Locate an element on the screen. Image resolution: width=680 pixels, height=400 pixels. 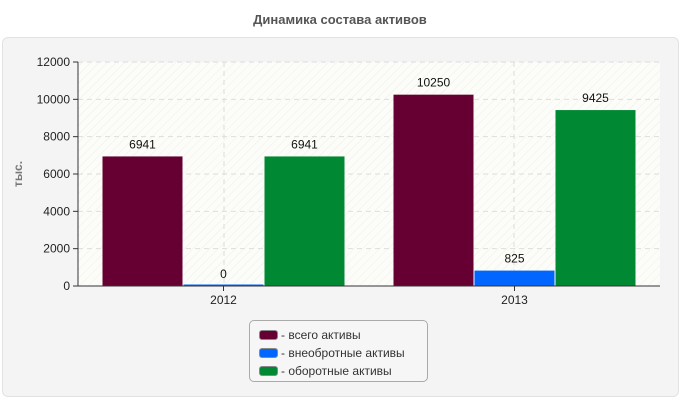
y-tick-label: 2000 is located at coordinates (56, 249).